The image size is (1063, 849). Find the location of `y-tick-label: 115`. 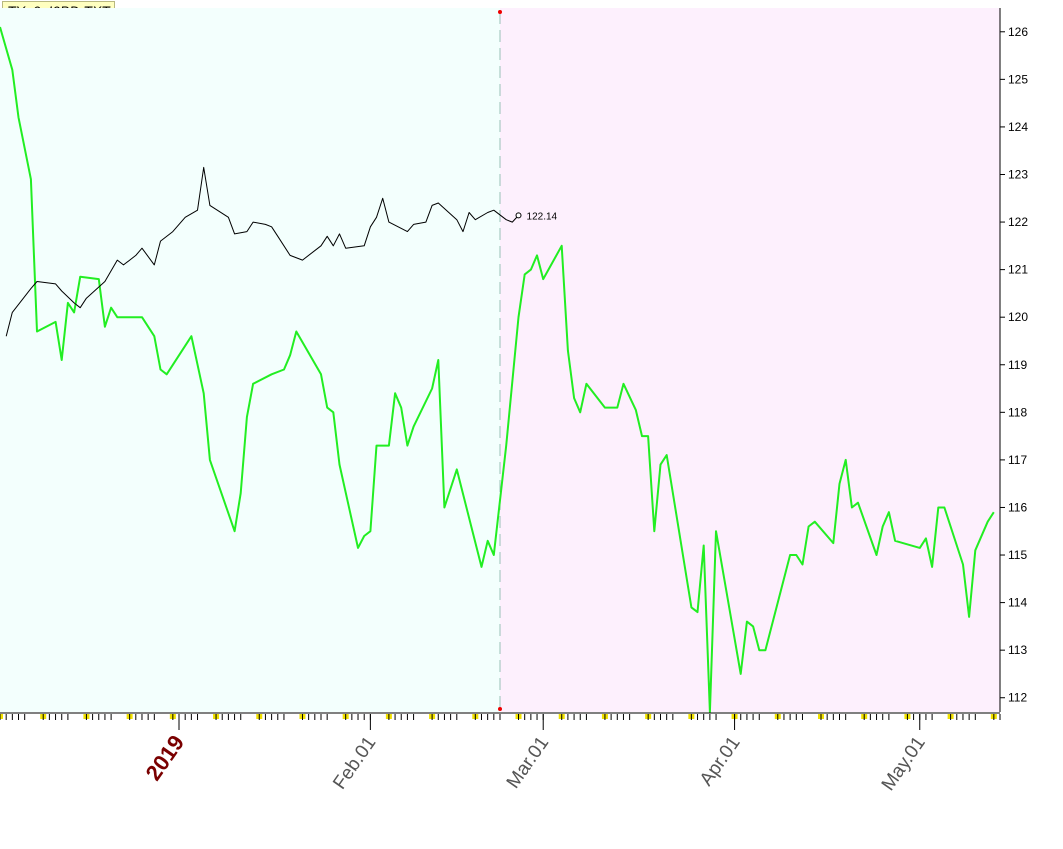

y-tick-label: 115 is located at coordinates (1017, 555).